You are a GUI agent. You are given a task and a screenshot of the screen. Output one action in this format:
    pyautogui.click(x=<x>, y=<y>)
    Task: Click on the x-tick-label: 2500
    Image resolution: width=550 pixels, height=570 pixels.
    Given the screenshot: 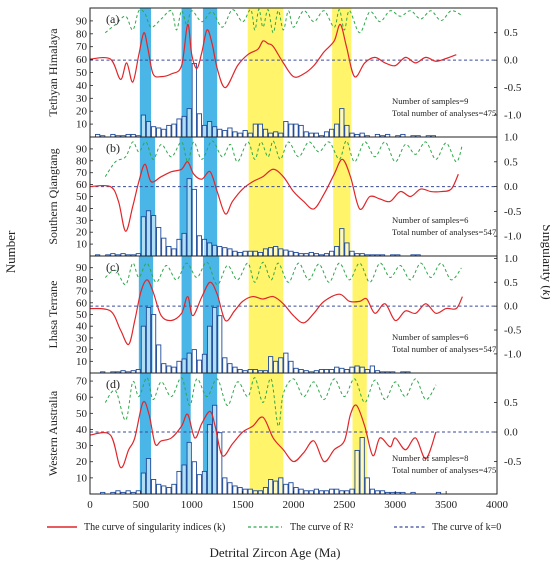 What is the action you would take?
    pyautogui.click(x=344, y=505)
    